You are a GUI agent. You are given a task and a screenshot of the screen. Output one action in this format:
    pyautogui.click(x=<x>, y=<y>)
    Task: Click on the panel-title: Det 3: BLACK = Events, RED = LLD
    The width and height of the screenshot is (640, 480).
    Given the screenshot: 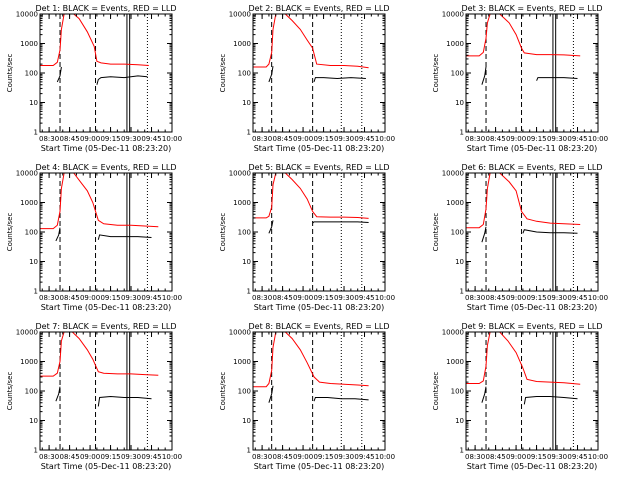 What is the action you would take?
    pyautogui.click(x=532, y=8)
    